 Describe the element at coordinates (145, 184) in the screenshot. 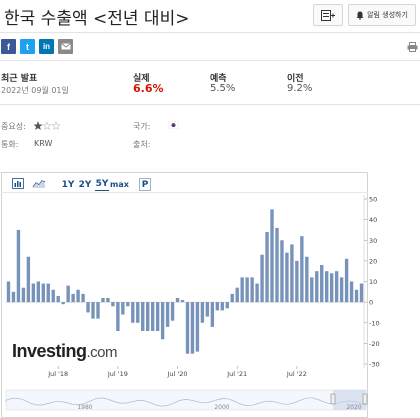

I see `p-toggle-button: P` at that location.